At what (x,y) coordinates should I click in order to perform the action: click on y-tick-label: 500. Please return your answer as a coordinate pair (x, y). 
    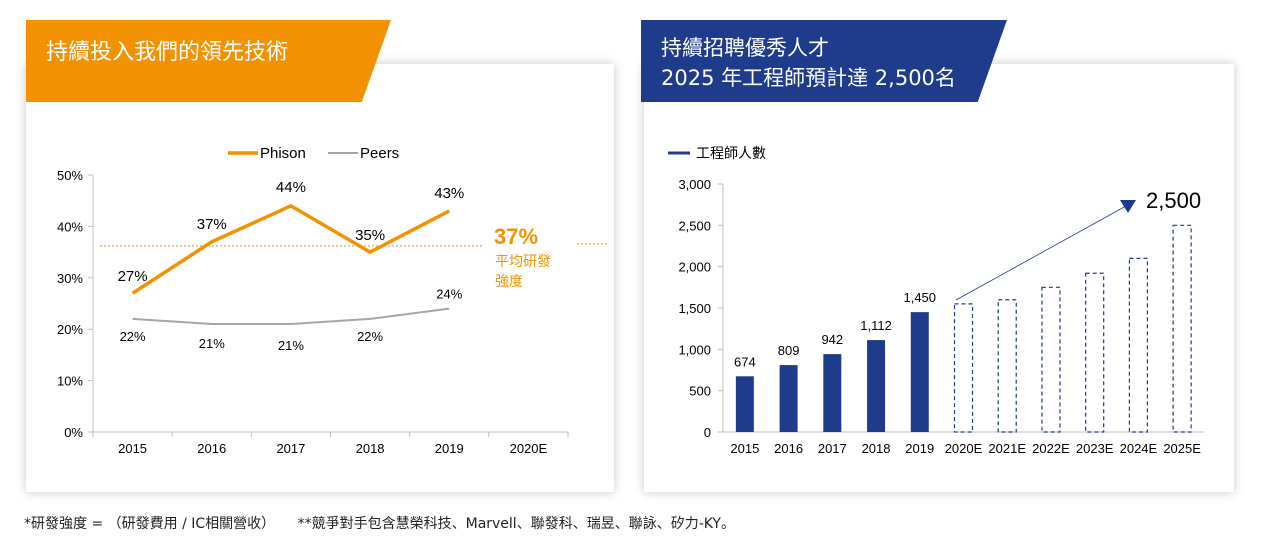
    Looking at the image, I should click on (700, 391).